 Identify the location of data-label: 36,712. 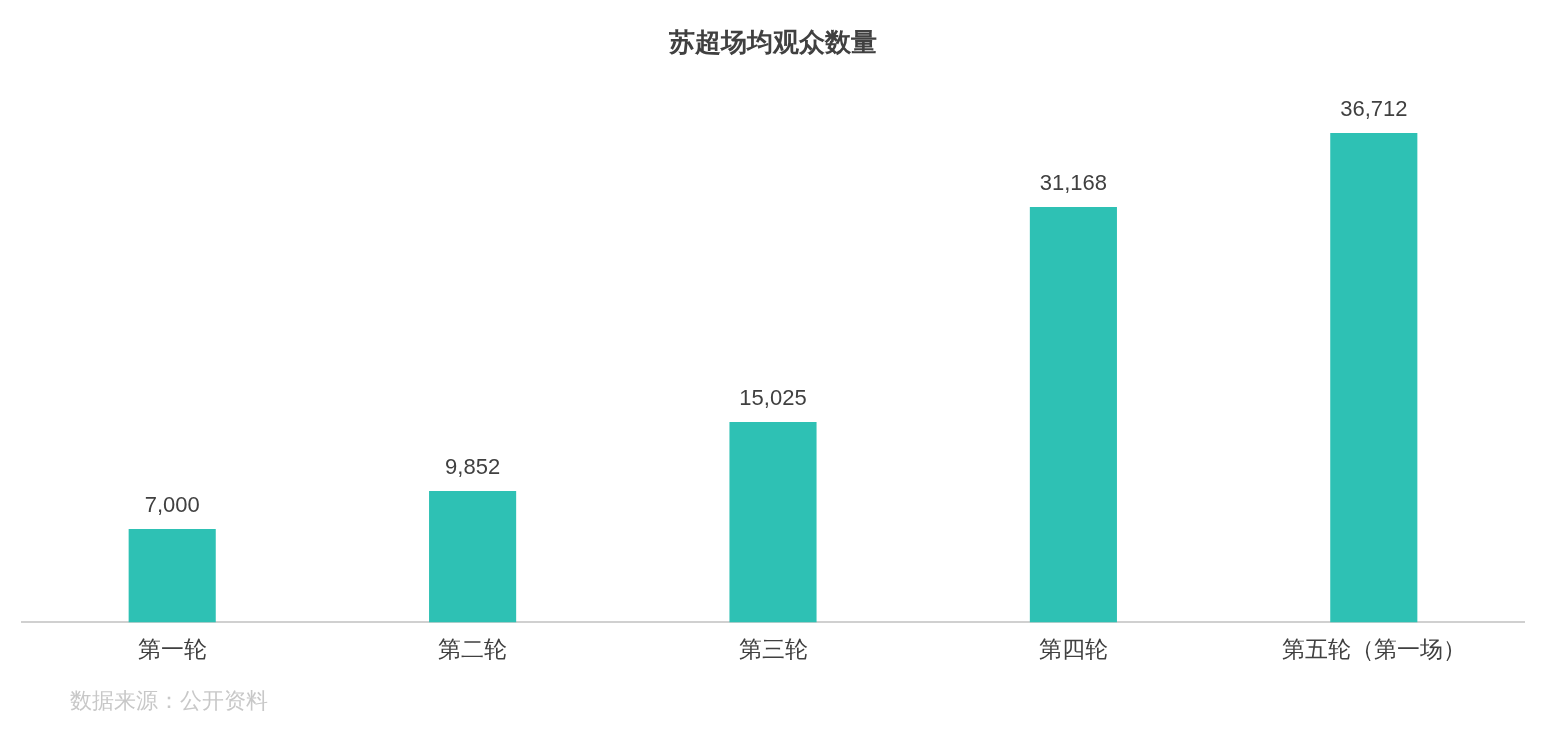
(1374, 109).